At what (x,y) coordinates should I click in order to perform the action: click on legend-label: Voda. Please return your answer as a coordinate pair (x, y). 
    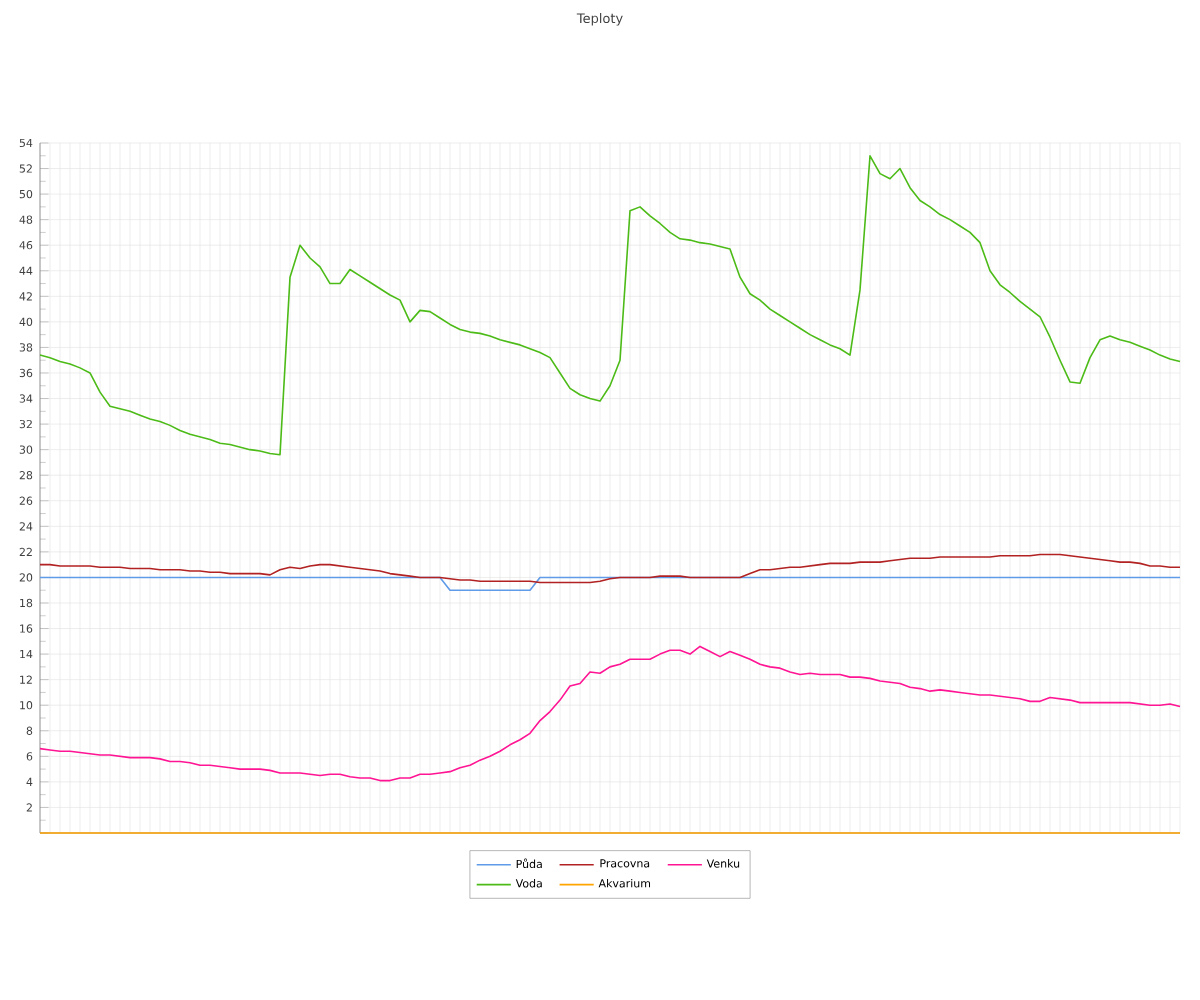
    Looking at the image, I should click on (528, 883).